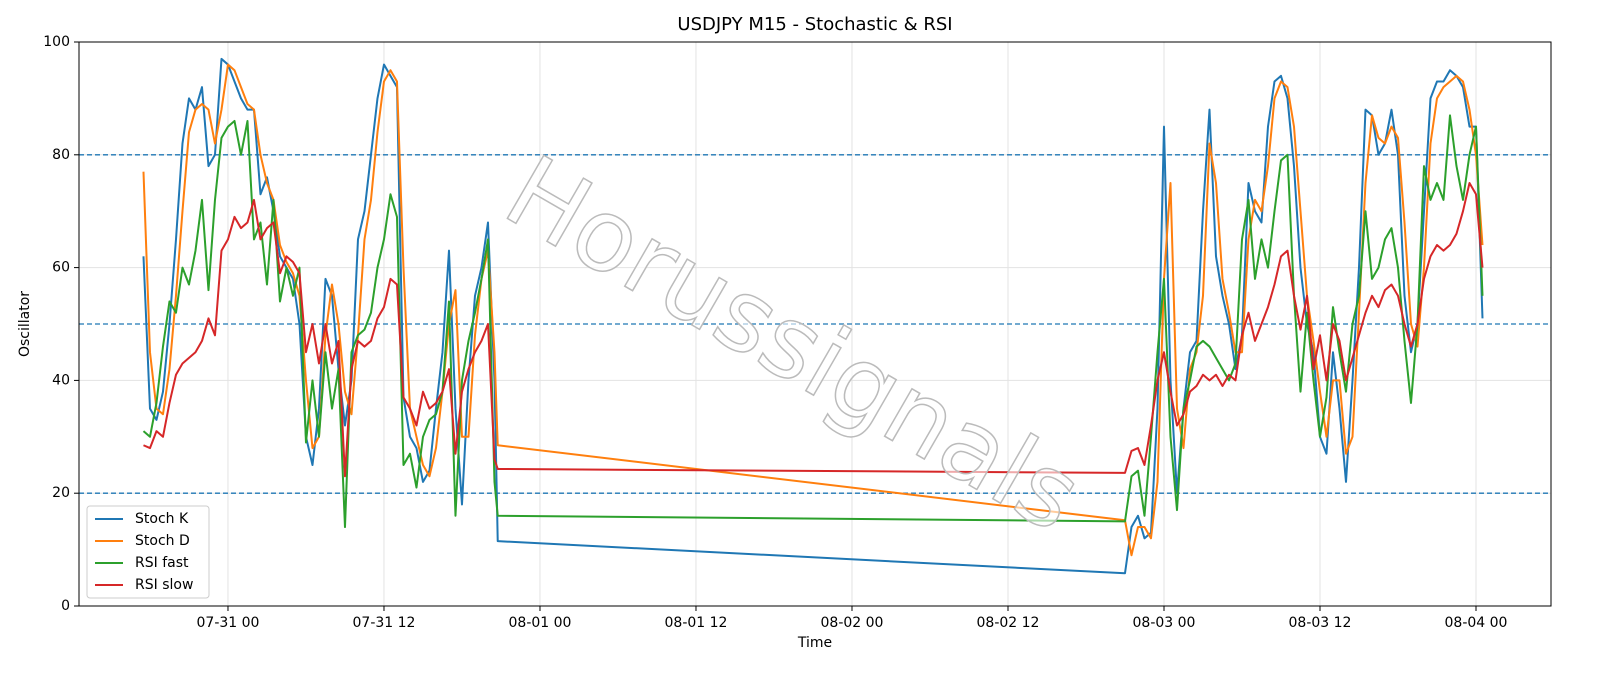  Describe the element at coordinates (1476, 623) in the screenshot. I see `x-tick-label: 08-04 00` at that location.